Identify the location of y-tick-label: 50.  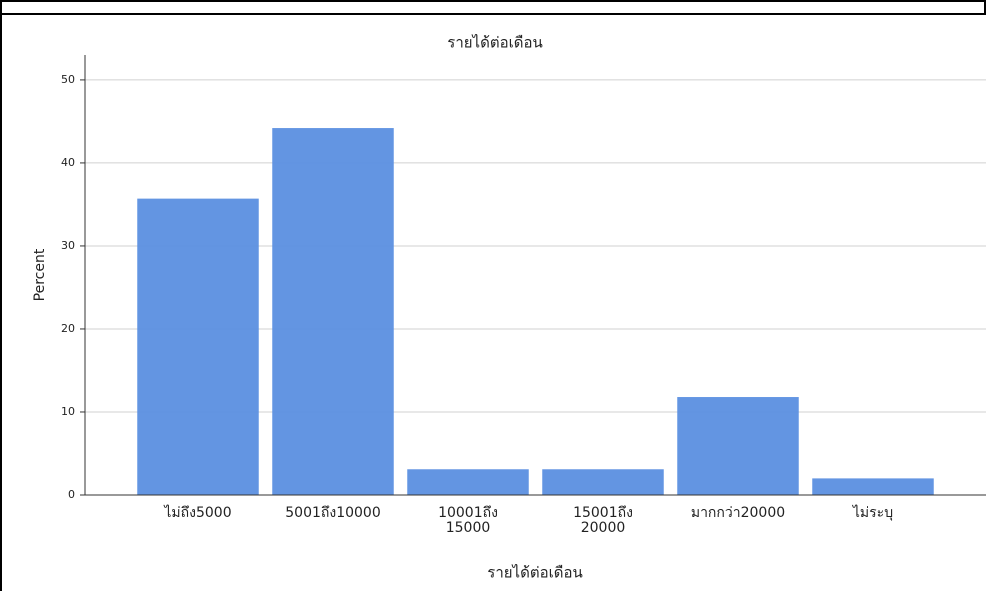
(68, 79).